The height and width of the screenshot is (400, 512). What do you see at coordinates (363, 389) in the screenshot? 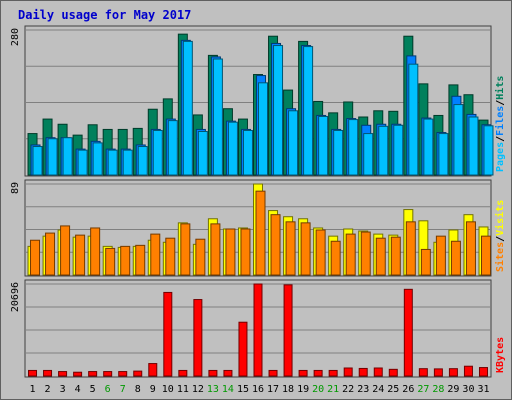
I see `x-tick-label-23: 23` at bounding box center [363, 389].